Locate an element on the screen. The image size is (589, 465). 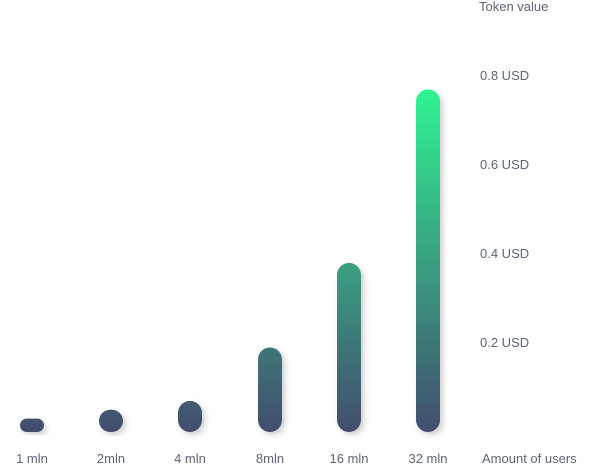
x-tick-label: 8mln is located at coordinates (270, 458).